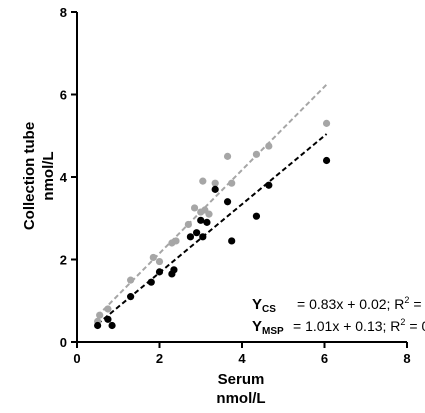 The height and width of the screenshot is (413, 425). What do you see at coordinates (350, 304) in the screenshot?
I see `equation-cs-formula: = 0.83x + 0.02; R` at bounding box center [350, 304].